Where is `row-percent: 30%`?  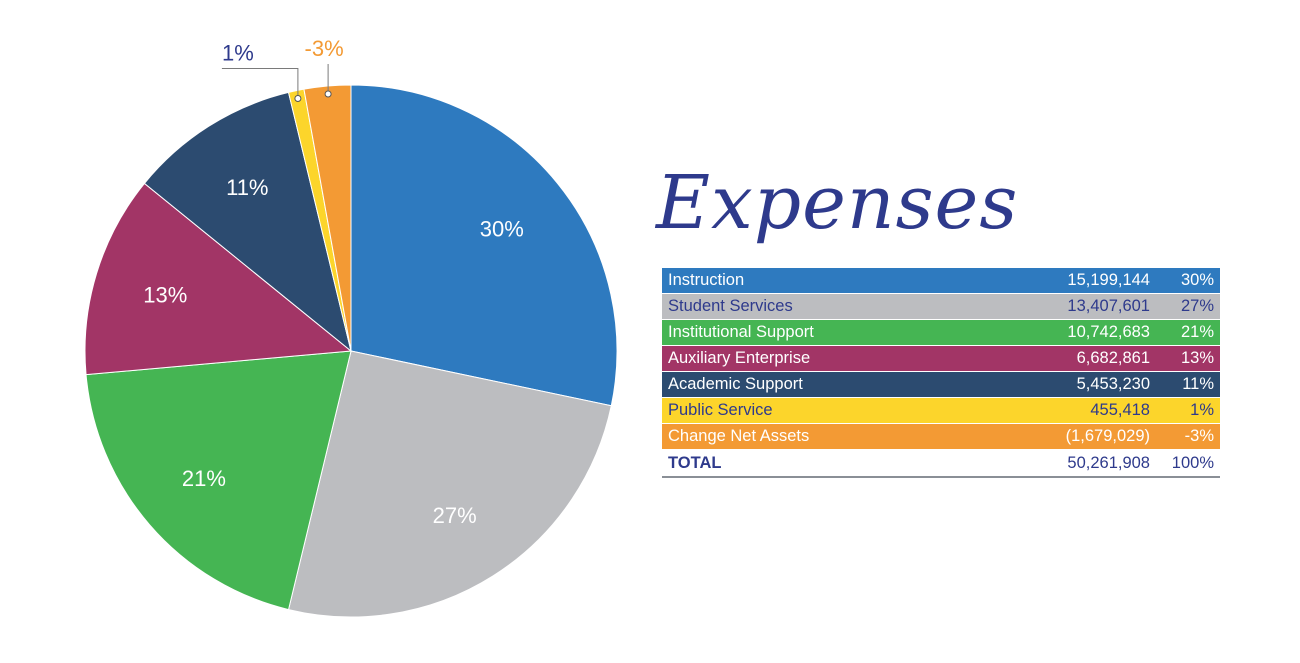 row-percent: 30% is located at coordinates (1188, 281).